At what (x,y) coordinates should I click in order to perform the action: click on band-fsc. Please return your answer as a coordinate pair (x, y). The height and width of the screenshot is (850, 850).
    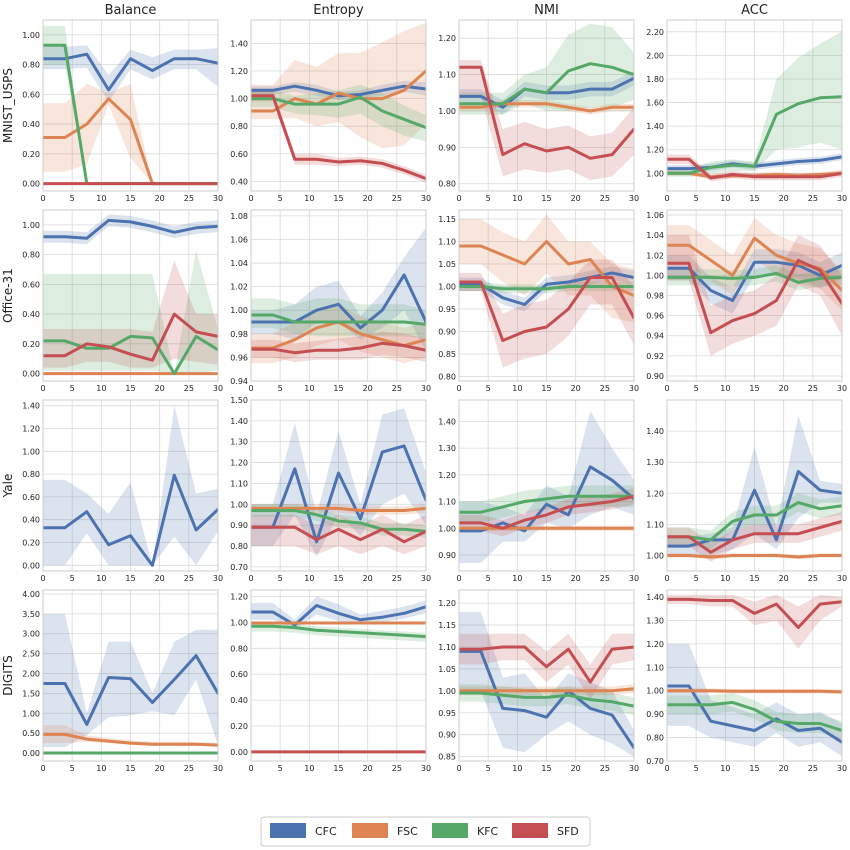
    Looking at the image, I should click on (130, 736).